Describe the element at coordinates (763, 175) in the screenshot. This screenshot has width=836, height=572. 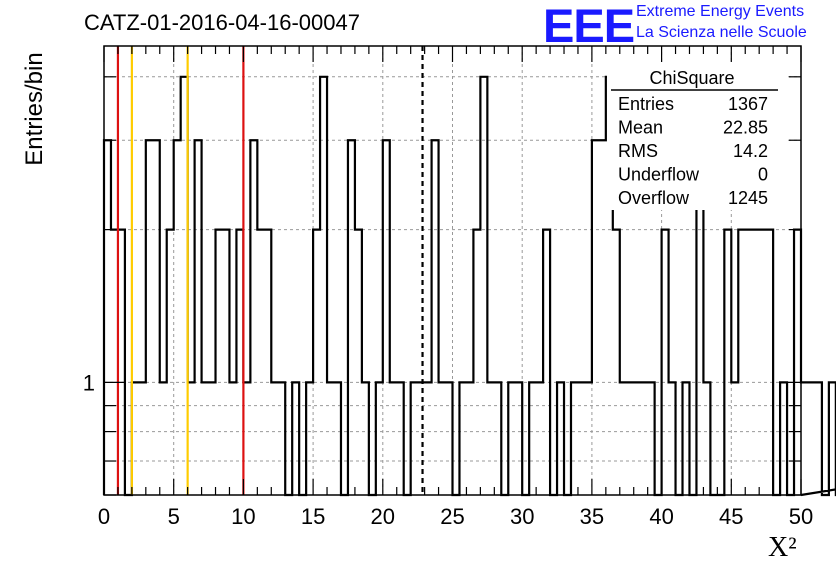
I see `stats-row-value: 0` at that location.